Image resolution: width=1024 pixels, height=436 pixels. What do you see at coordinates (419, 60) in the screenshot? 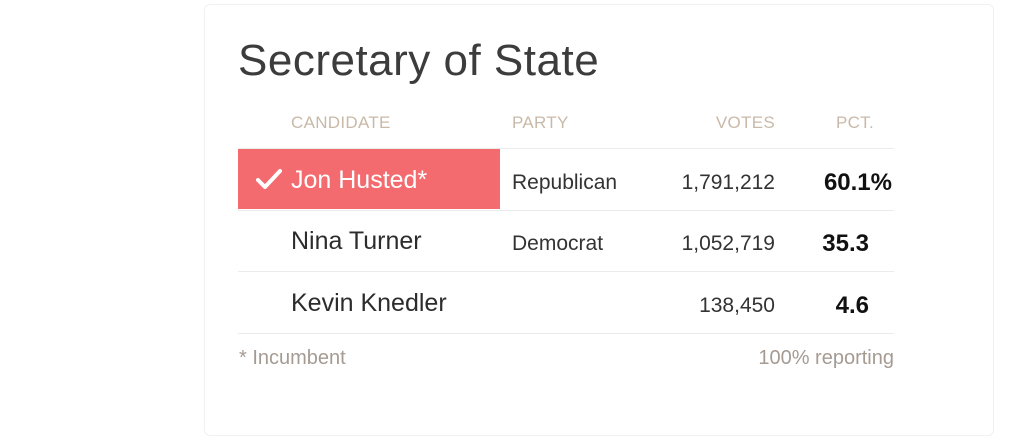
I see `race-title: Secretary of State` at bounding box center [419, 60].